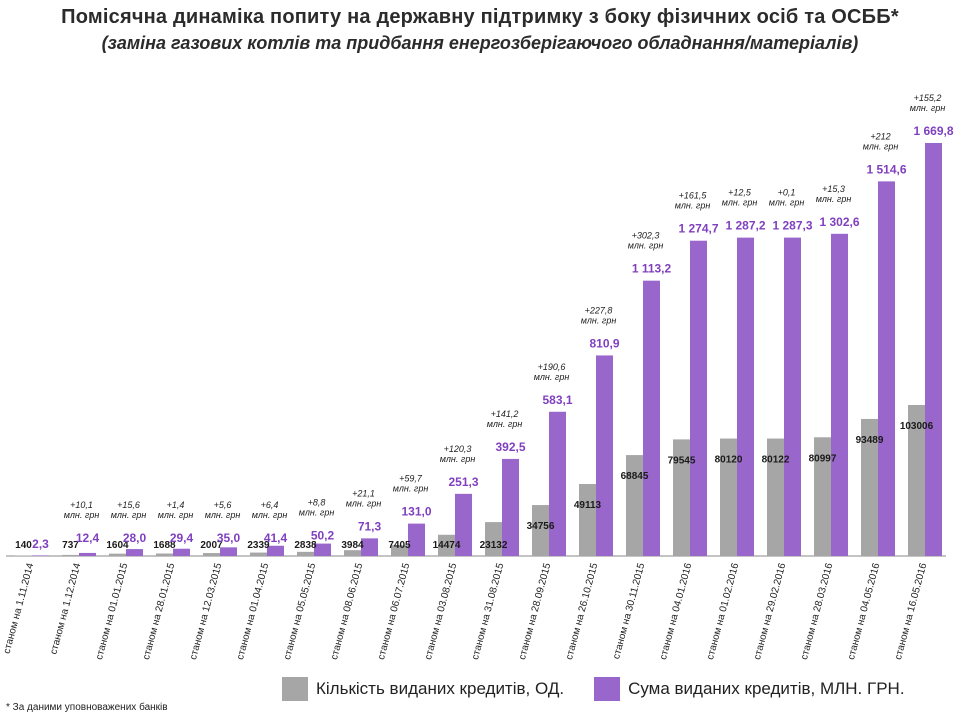 The image size is (960, 720). I want to click on sum-label: 1 514,6, so click(886, 169).